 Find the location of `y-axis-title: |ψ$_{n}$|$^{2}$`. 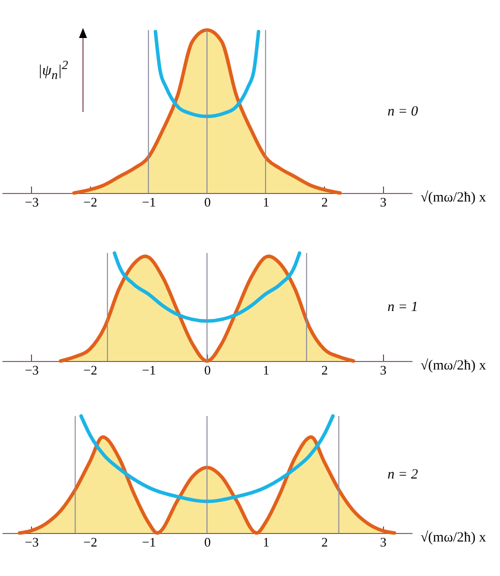

y-axis-title: |ψ$_{n}$|$^{2}$ is located at coordinates (53, 70).